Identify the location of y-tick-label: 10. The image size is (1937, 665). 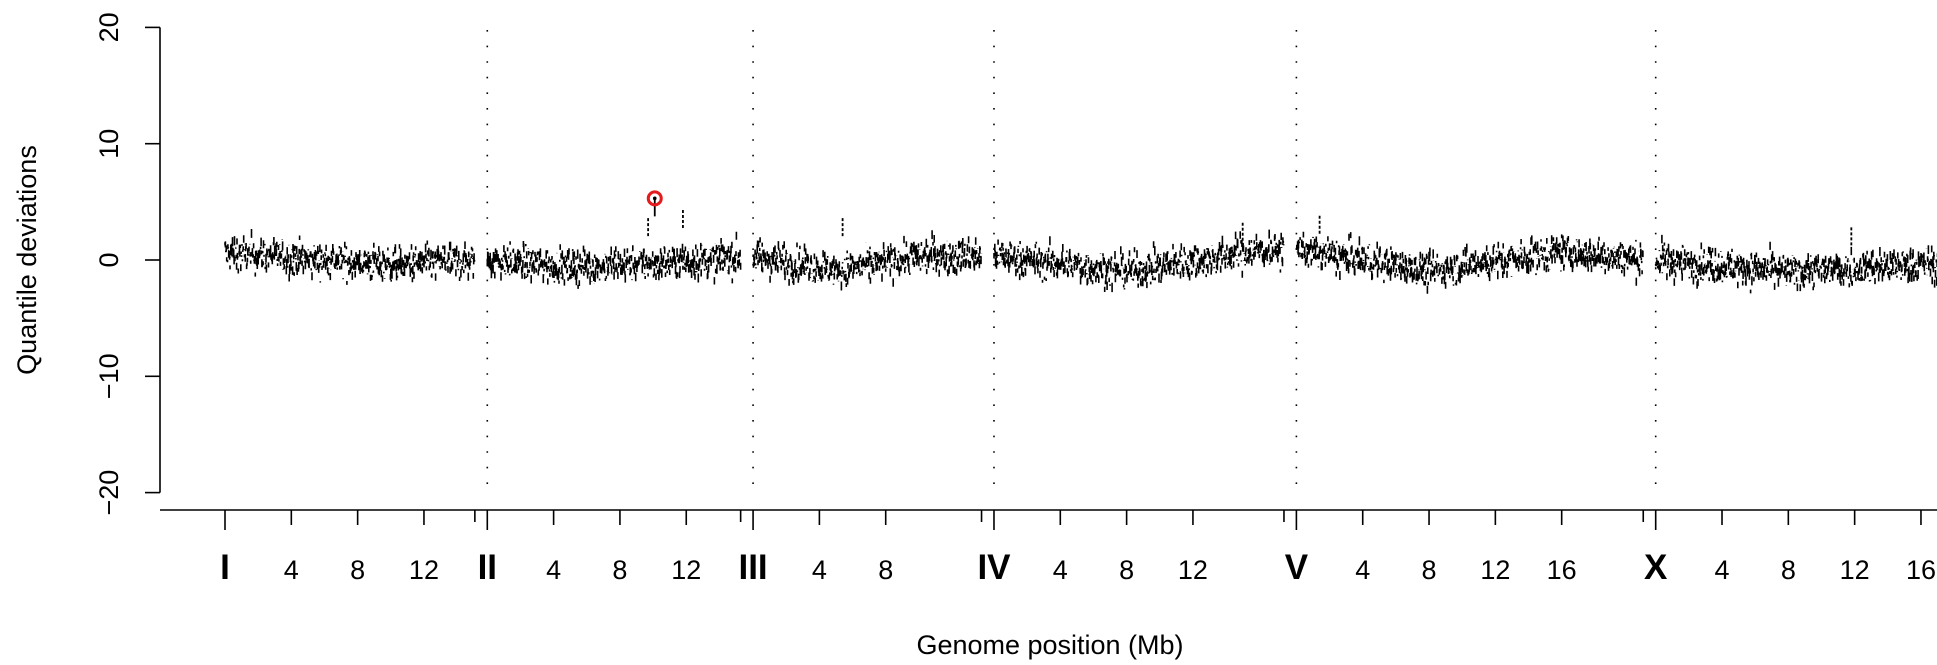
(109, 144).